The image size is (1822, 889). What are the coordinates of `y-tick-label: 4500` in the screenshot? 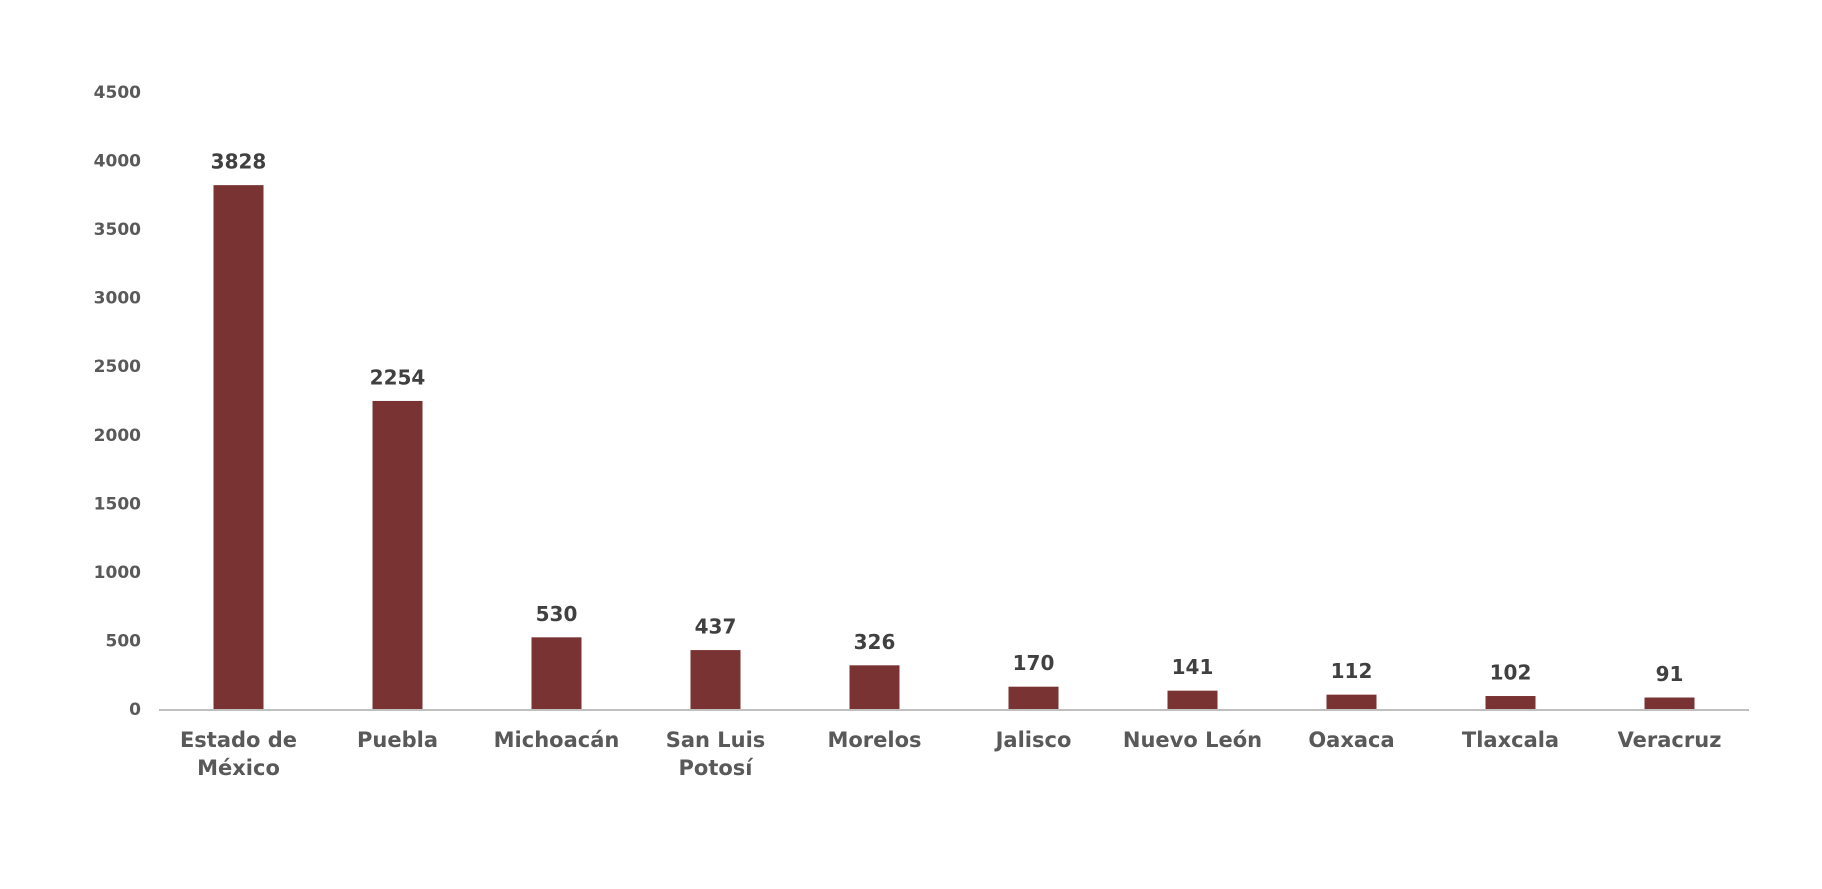 It's located at (117, 93).